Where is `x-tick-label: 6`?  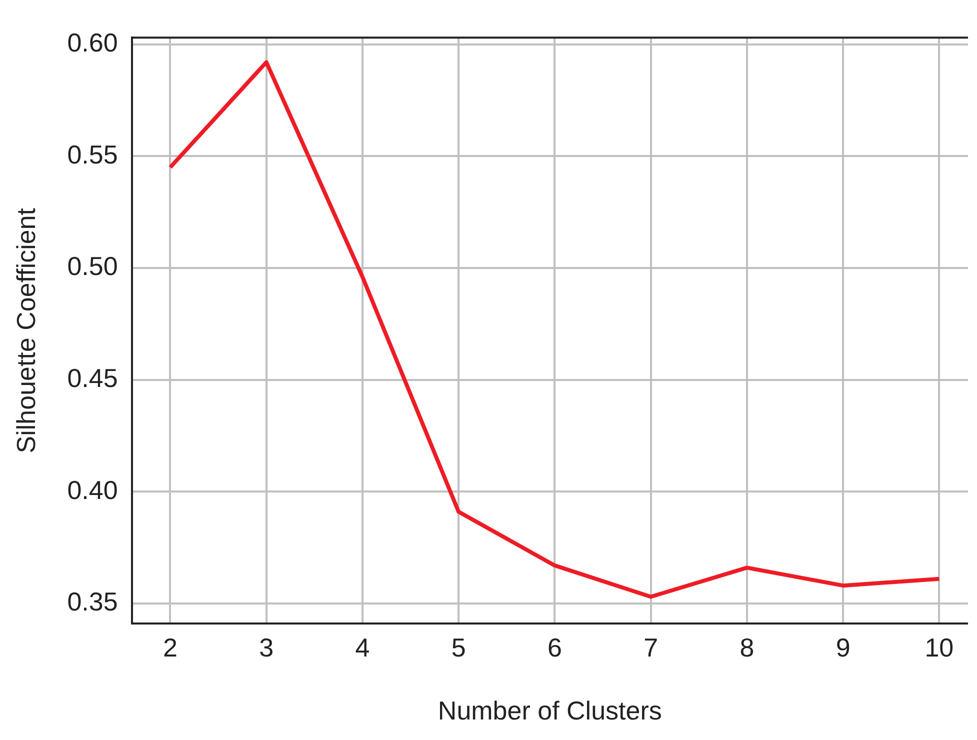
x-tick-label: 6 is located at coordinates (554, 647).